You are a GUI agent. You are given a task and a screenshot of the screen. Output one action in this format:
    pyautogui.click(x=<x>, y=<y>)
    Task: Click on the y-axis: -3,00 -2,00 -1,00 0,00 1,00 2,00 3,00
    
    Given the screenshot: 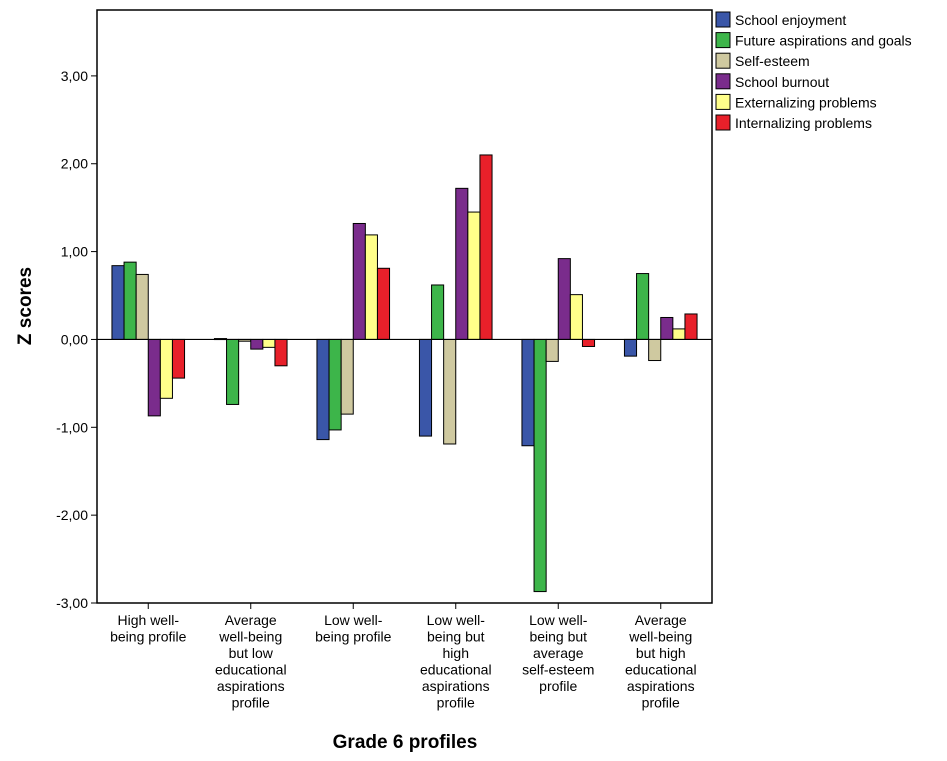 What is the action you would take?
    pyautogui.click(x=76, y=339)
    